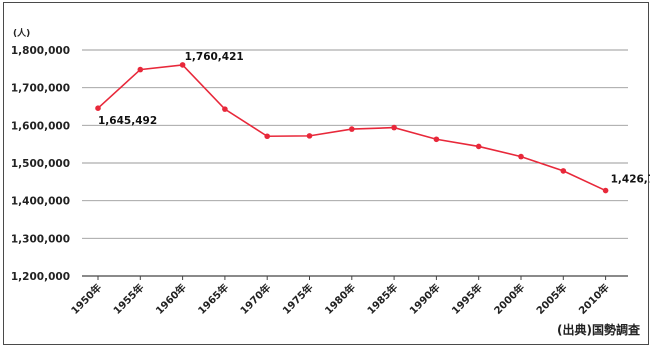 The height and width of the screenshot is (349, 654). What do you see at coordinates (40, 126) in the screenshot?
I see `y-tick-label: 1,600,000` at bounding box center [40, 126].